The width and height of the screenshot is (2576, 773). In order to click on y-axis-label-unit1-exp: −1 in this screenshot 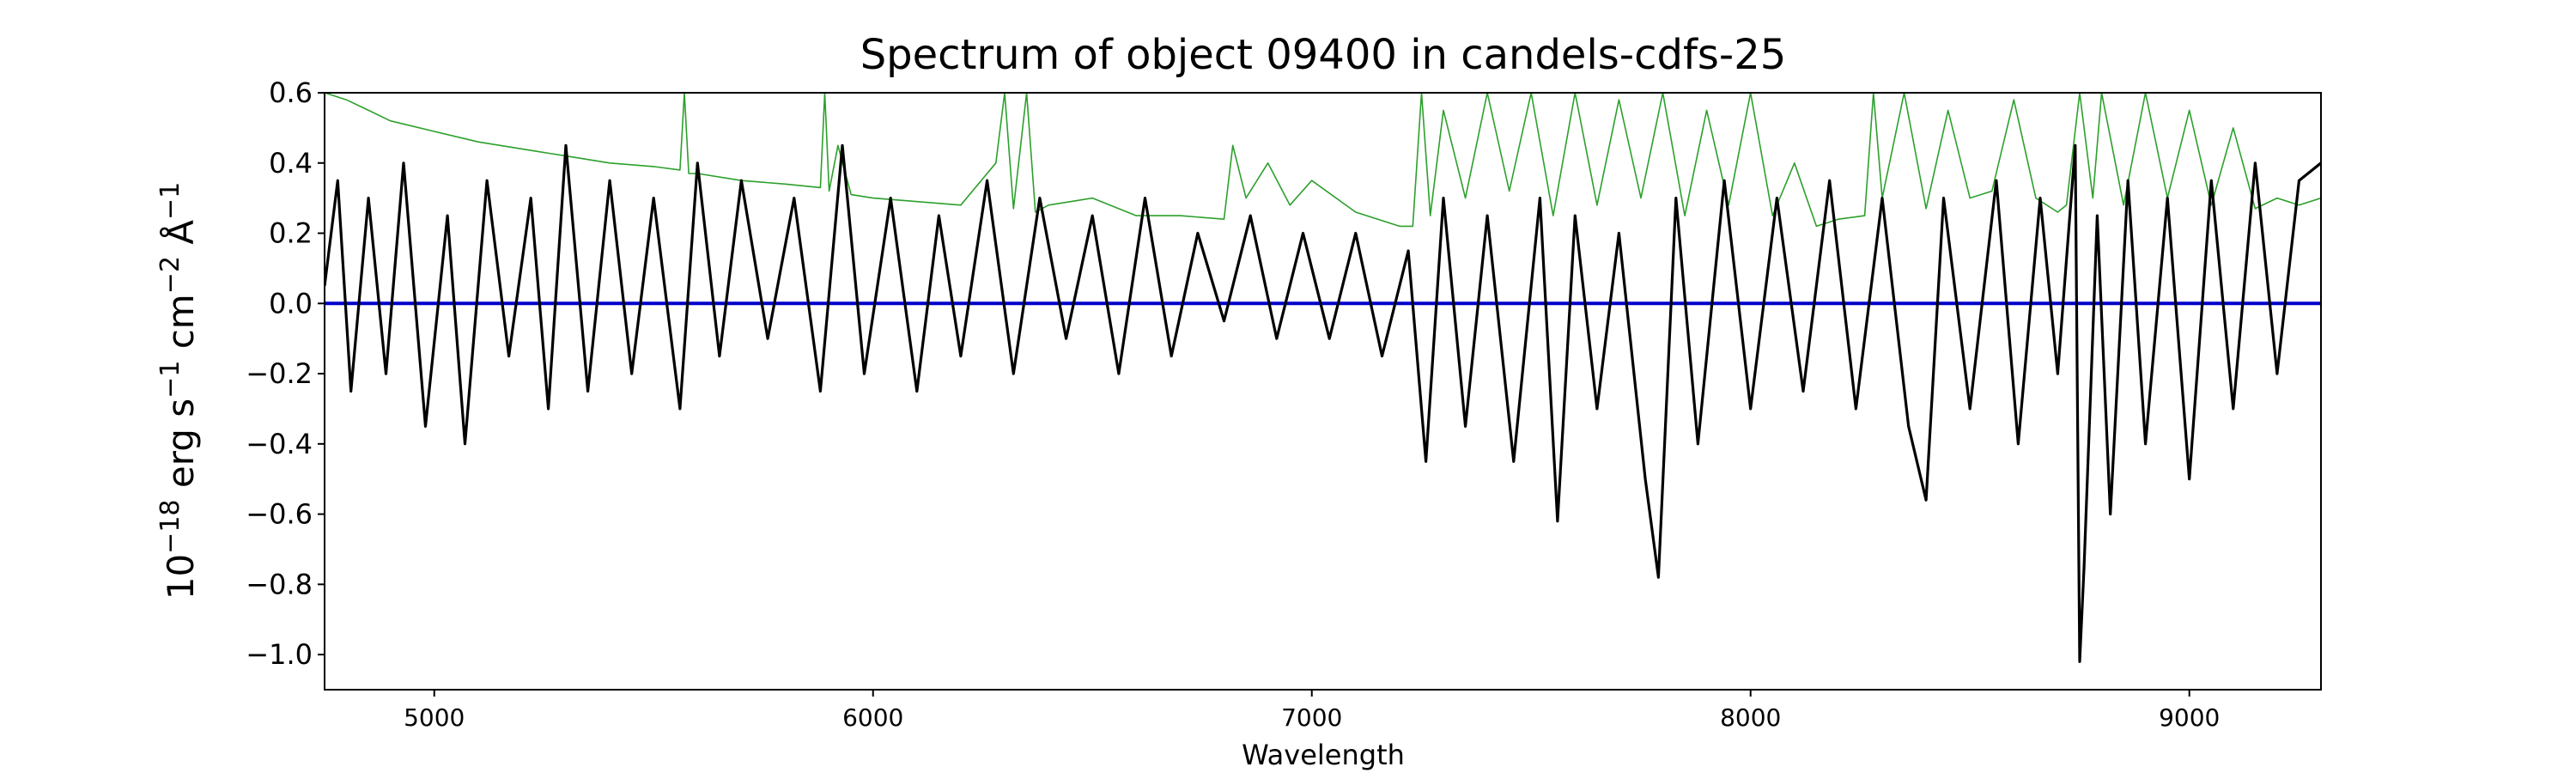, I will do `click(170, 380)`.